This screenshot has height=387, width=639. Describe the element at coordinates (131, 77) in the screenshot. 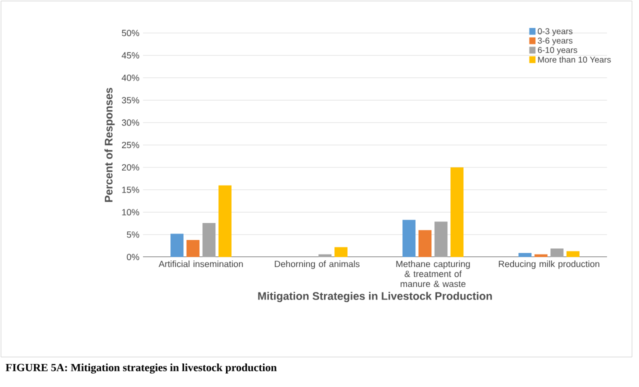

I see `y-tick-label: 40%` at that location.